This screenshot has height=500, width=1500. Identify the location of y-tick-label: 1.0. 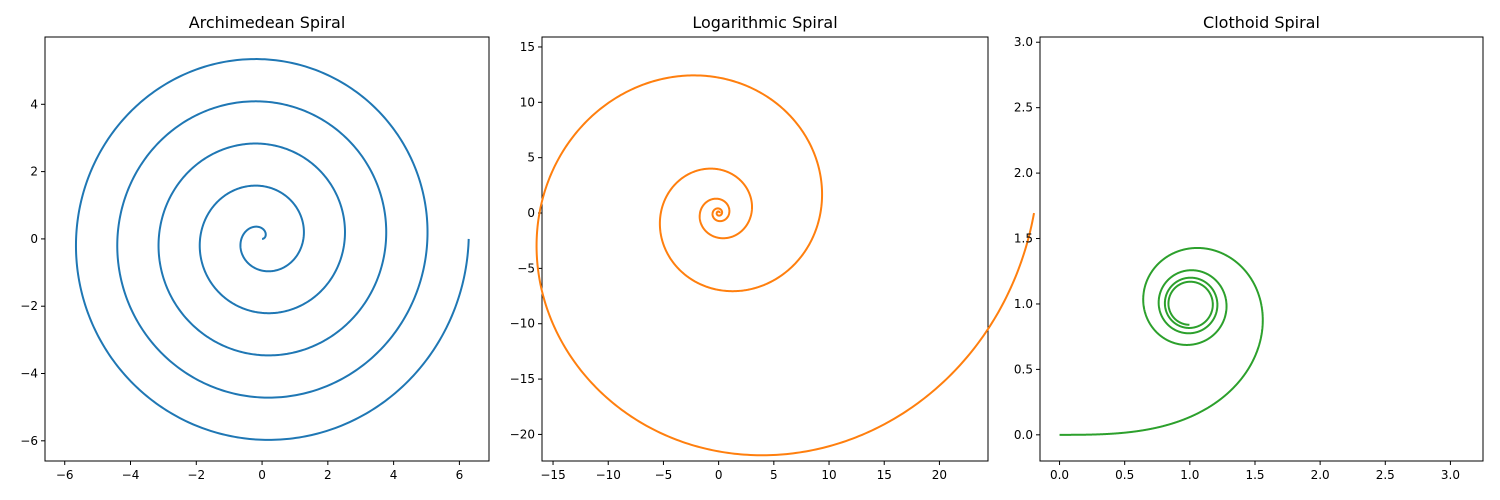
(1023, 304).